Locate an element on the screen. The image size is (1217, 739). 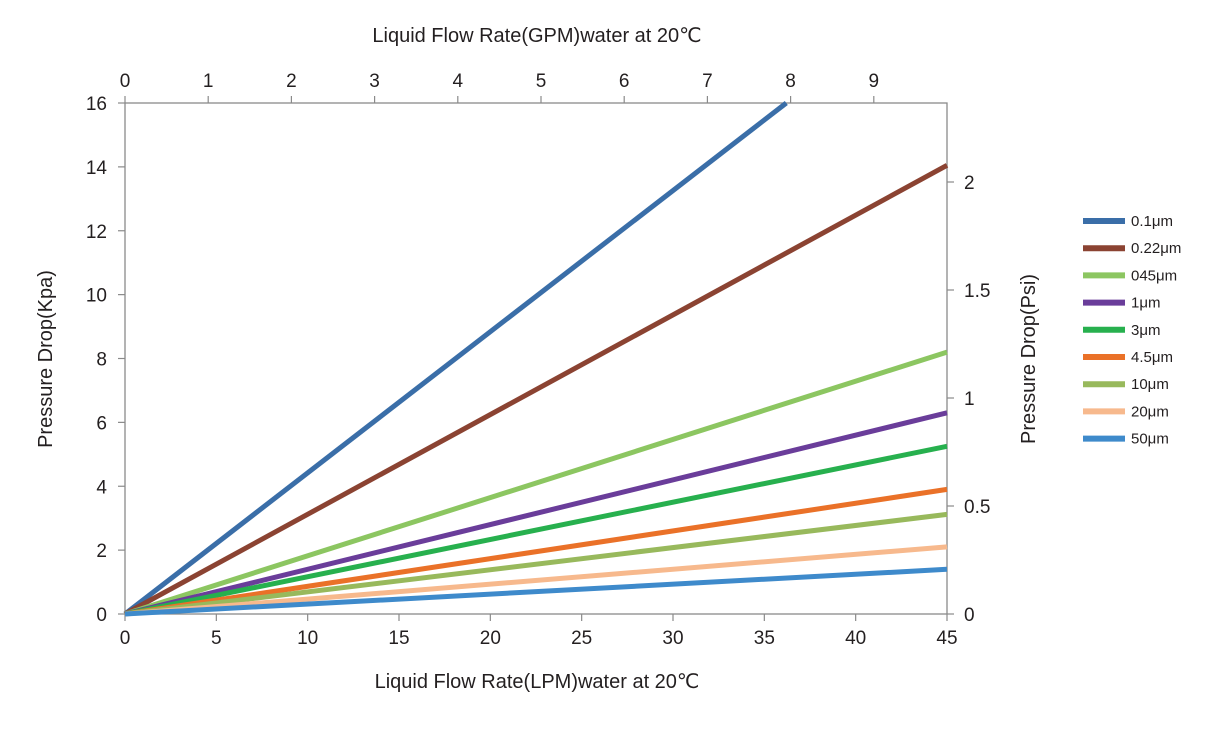
bottom-tick-label: 35 is located at coordinates (764, 638).